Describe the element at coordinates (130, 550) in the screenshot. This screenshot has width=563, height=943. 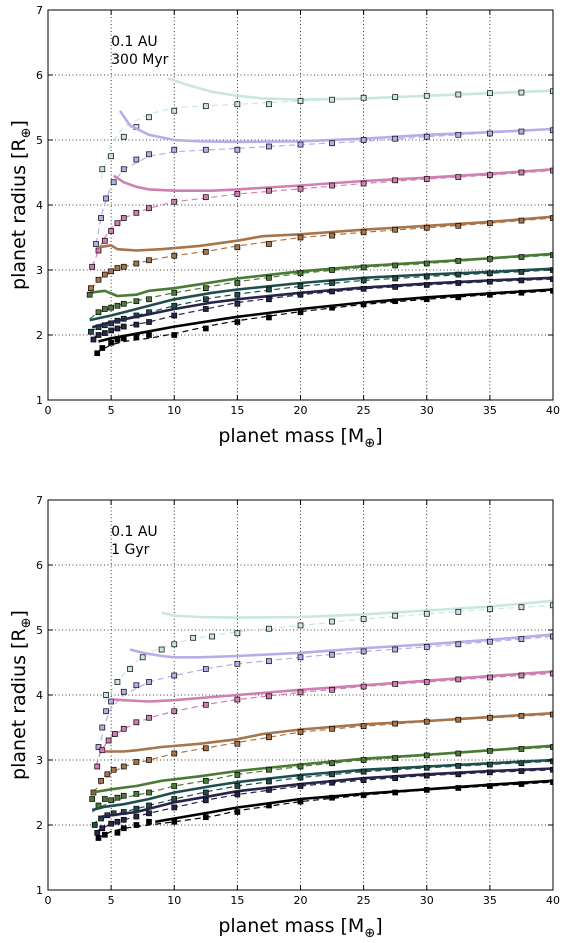
I see `annotation-line-2: 1 Gyr` at that location.